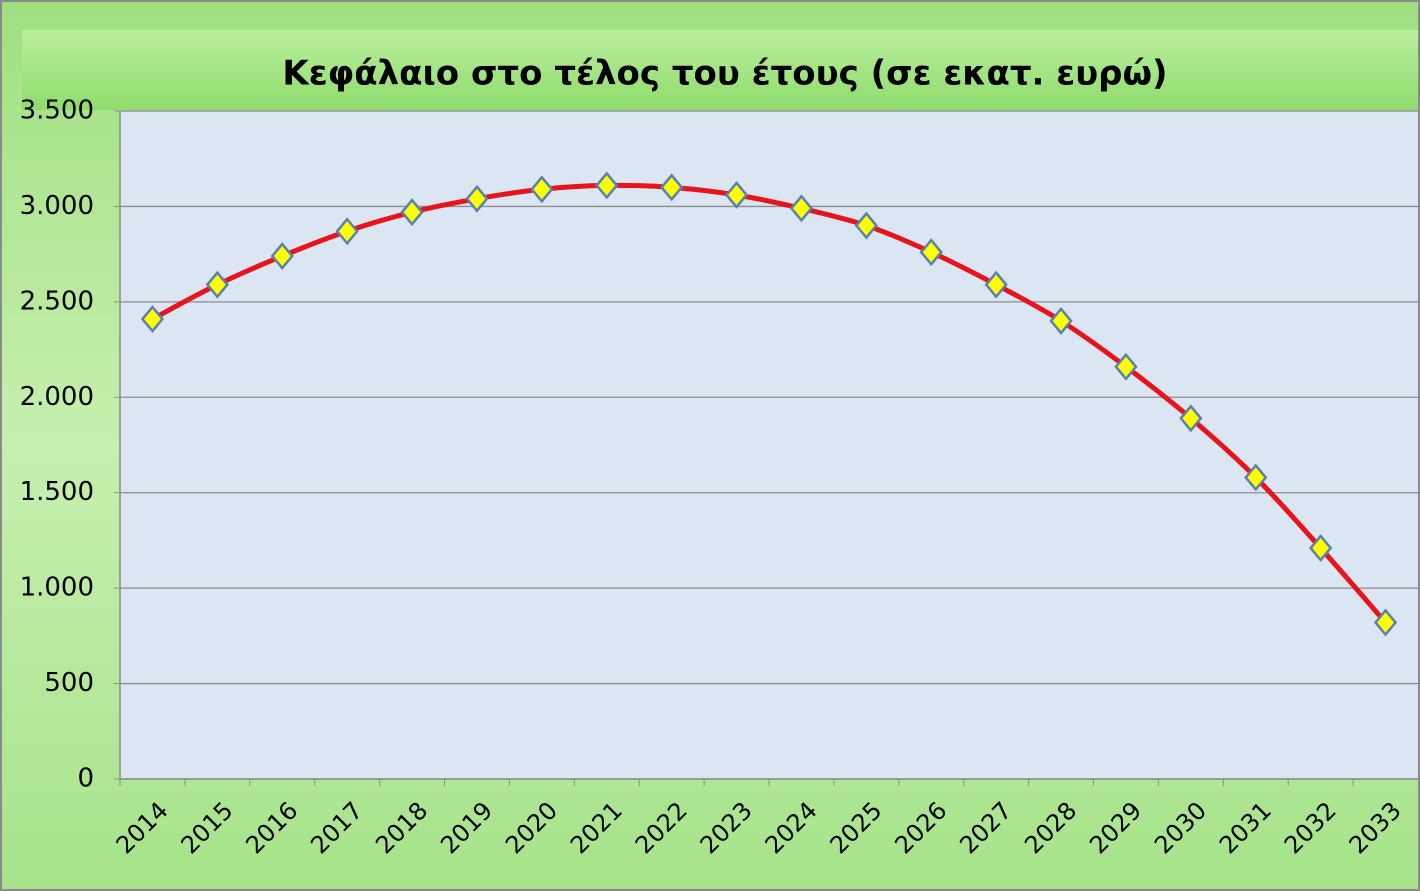  Describe the element at coordinates (57, 111) in the screenshot. I see `y-tick-label: 3.500` at that location.